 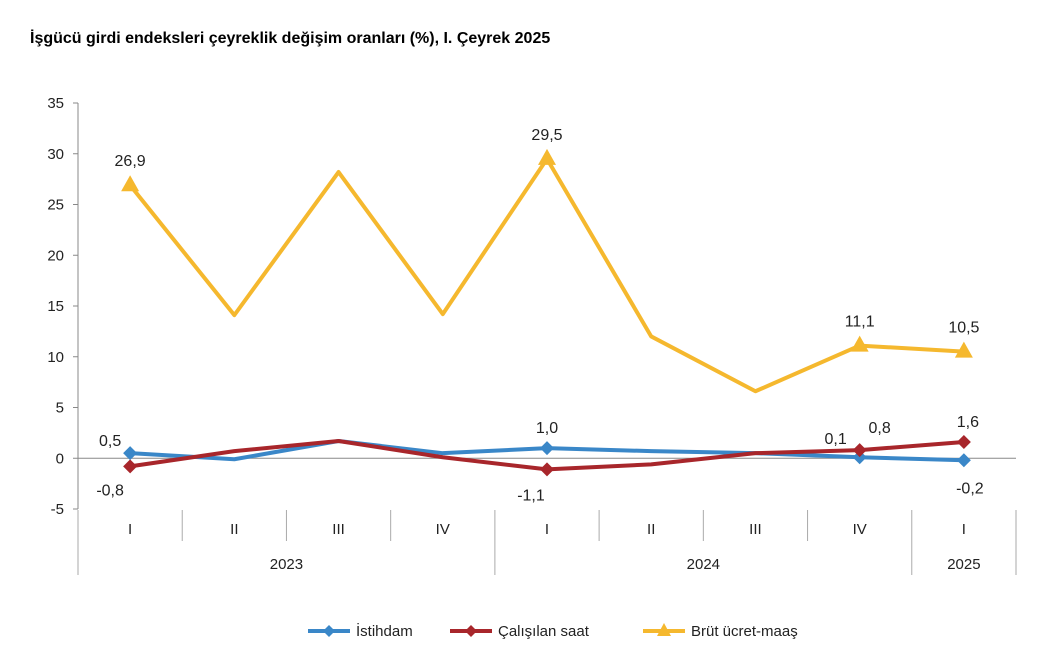 What do you see at coordinates (55, 255) in the screenshot?
I see `y-tick-label: 20` at bounding box center [55, 255].